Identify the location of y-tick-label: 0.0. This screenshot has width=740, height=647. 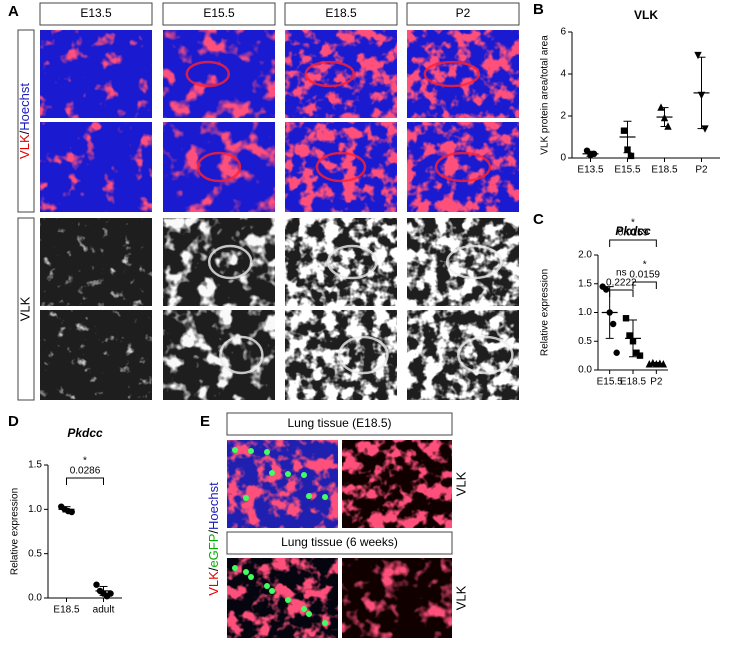
(585, 370).